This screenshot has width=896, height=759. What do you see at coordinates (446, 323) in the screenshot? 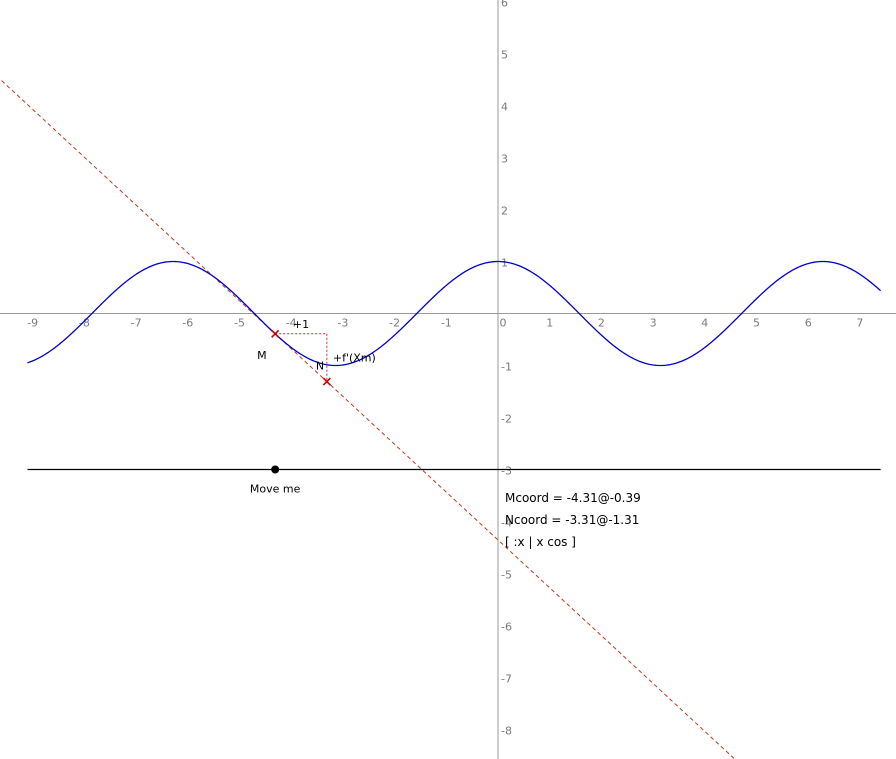
I see `x-tick-label: -1` at bounding box center [446, 323].